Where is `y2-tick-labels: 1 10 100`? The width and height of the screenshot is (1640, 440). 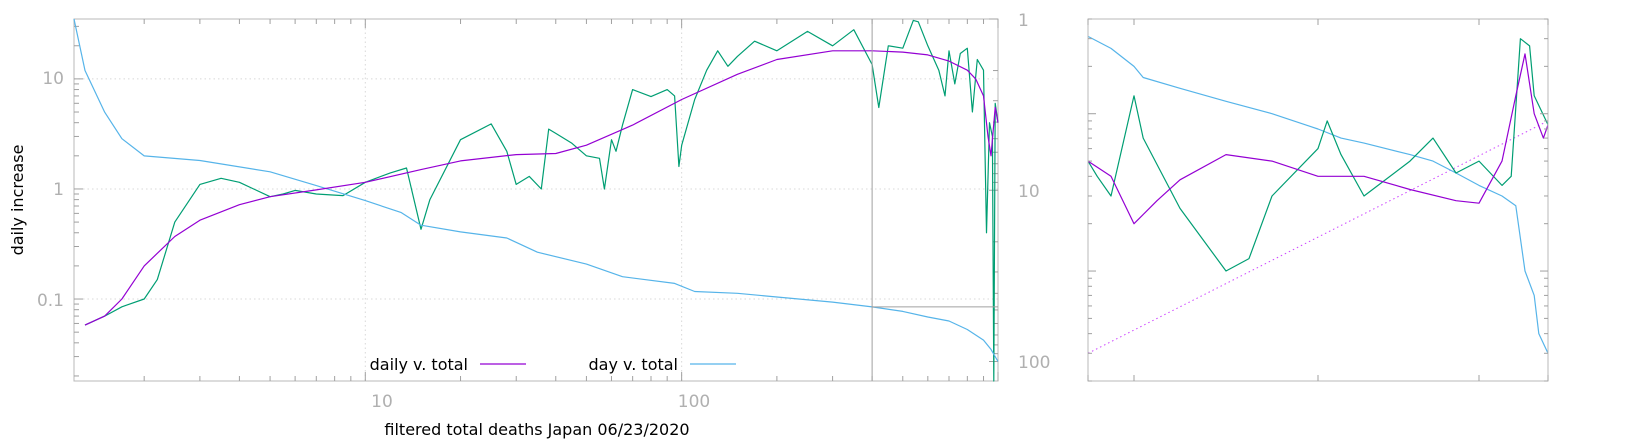 y2-tick-labels: 1 10 100 is located at coordinates (1034, 192).